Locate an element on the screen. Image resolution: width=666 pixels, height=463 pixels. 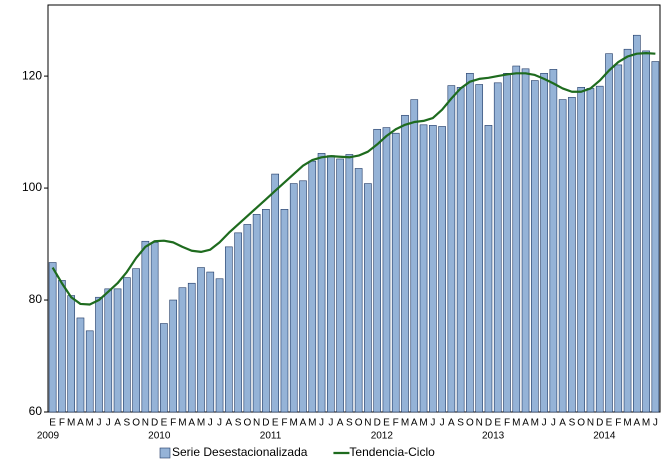
year-label: 2009 is located at coordinates (48, 436).